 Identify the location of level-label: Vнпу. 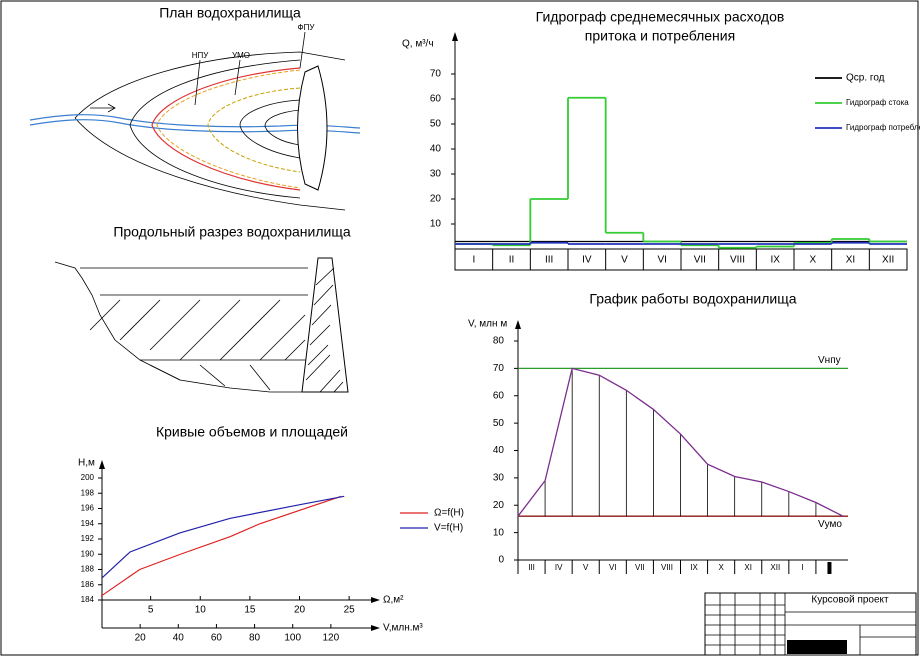
(829, 360).